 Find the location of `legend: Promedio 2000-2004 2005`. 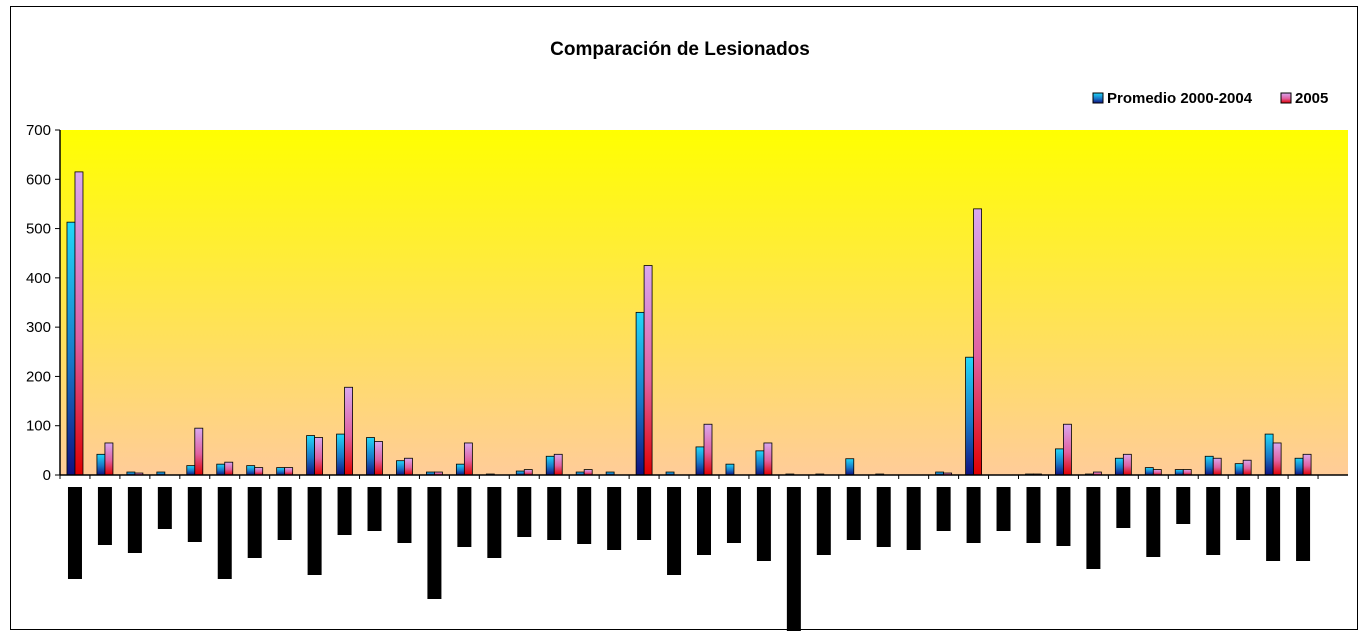

legend: Promedio 2000-2004 2005 is located at coordinates (1210, 98).